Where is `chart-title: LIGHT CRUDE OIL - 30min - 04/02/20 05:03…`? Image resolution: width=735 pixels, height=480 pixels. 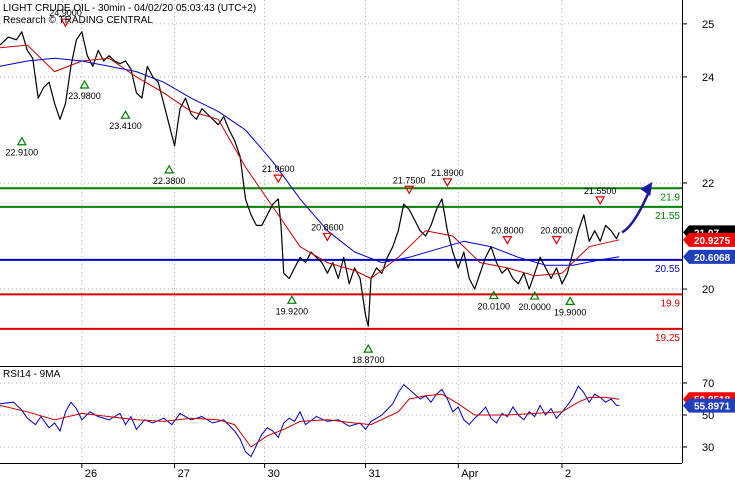
chart-title: LIGHT CRUDE OIL - 30min - 04/02/20 05:03… is located at coordinates (129, 8).